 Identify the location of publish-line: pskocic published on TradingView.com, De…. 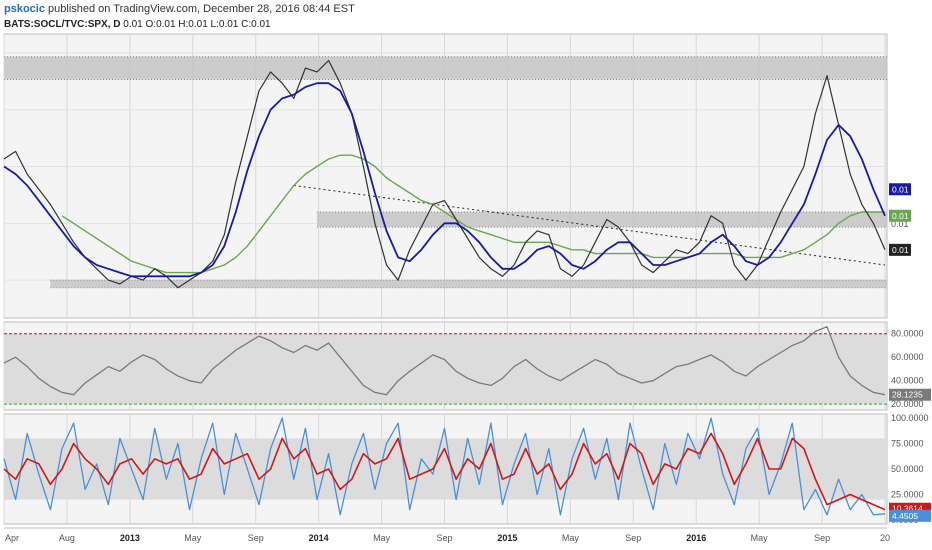
(179, 9).